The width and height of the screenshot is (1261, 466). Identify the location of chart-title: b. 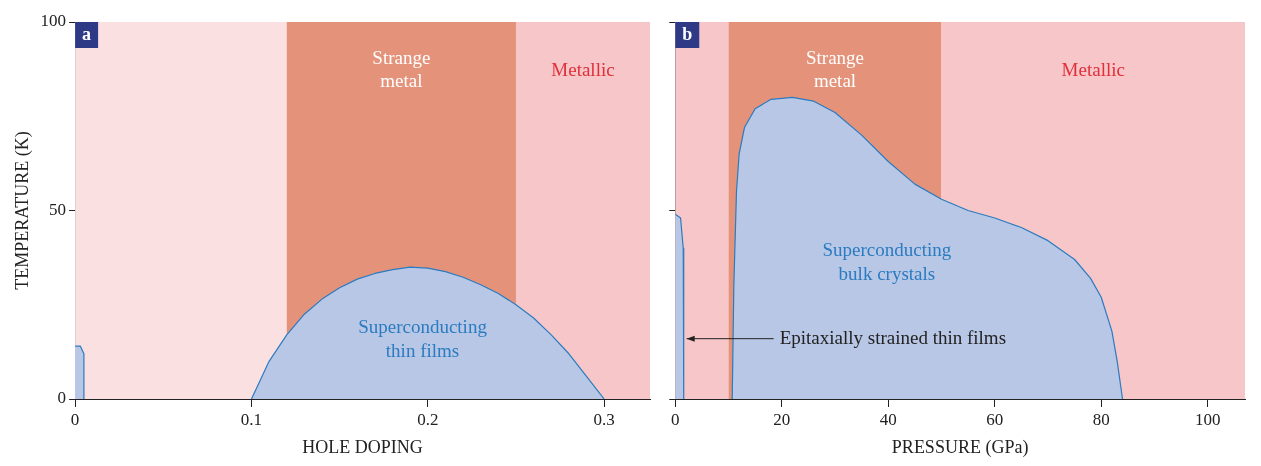
(687, 33).